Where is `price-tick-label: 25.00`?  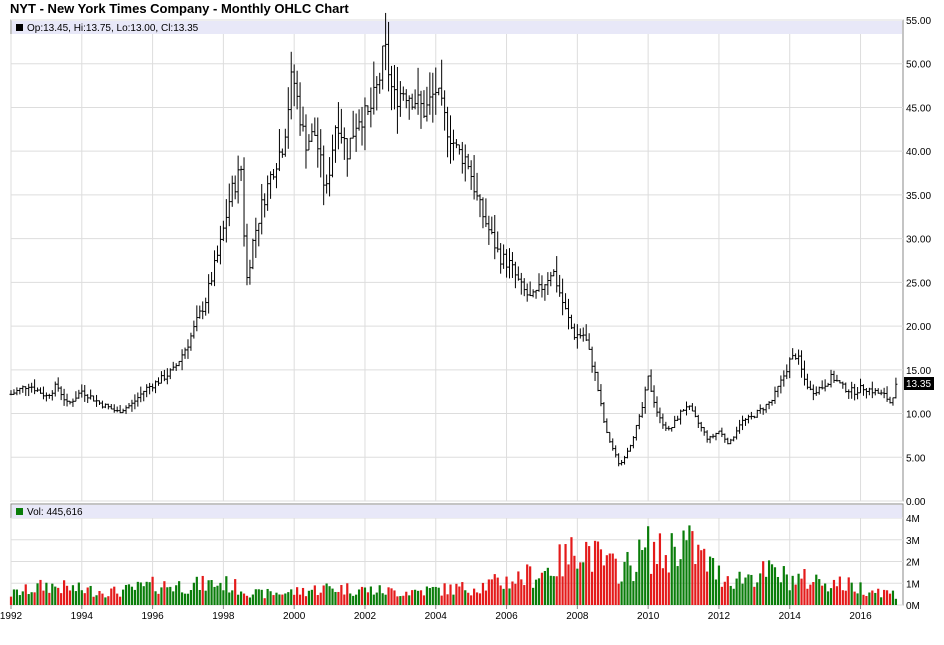
price-tick-label: 25.00 is located at coordinates (918, 283).